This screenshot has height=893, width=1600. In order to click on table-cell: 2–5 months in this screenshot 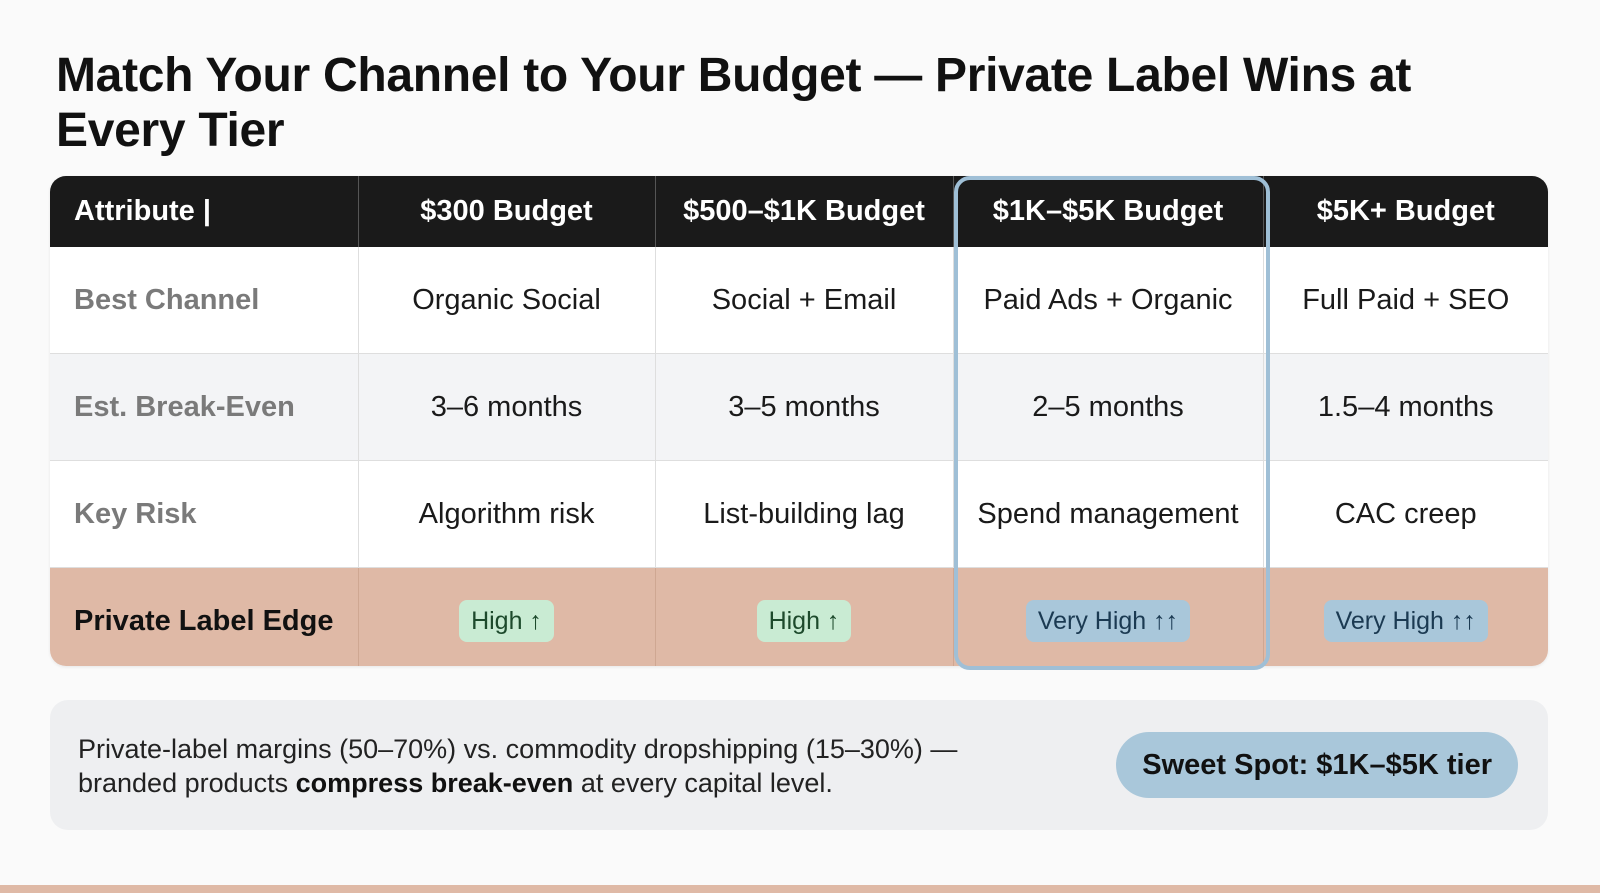, I will do `click(1108, 407)`.